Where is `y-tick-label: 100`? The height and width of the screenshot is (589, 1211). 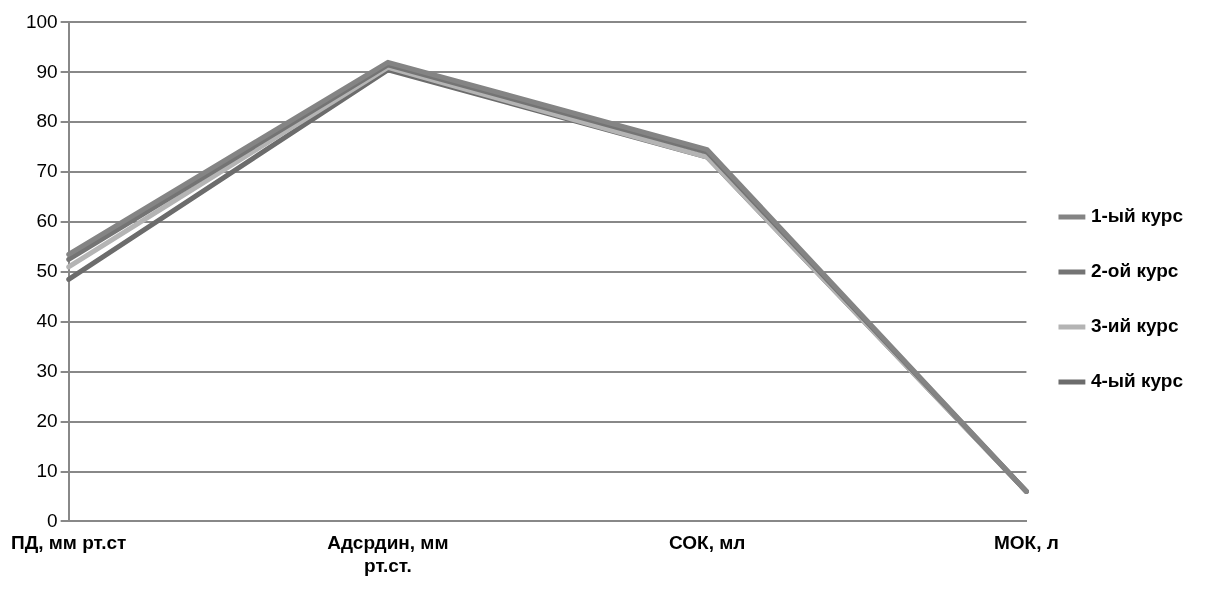 y-tick-label: 100 is located at coordinates (41, 21).